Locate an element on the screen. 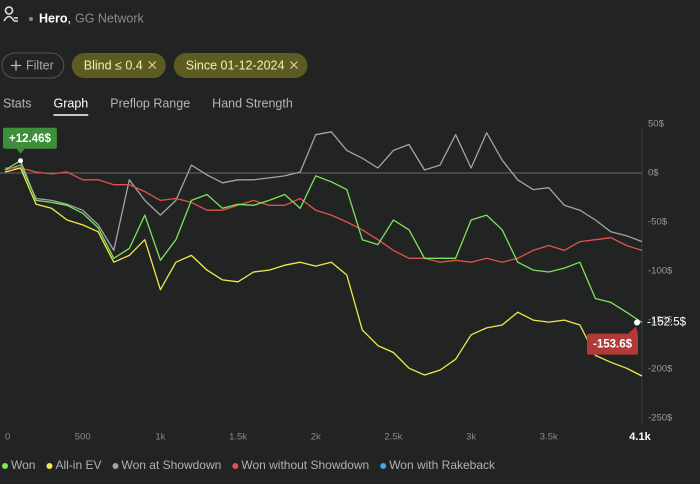 This screenshot has height=484, width=700. x-tick-label: 4.1k is located at coordinates (640, 437).